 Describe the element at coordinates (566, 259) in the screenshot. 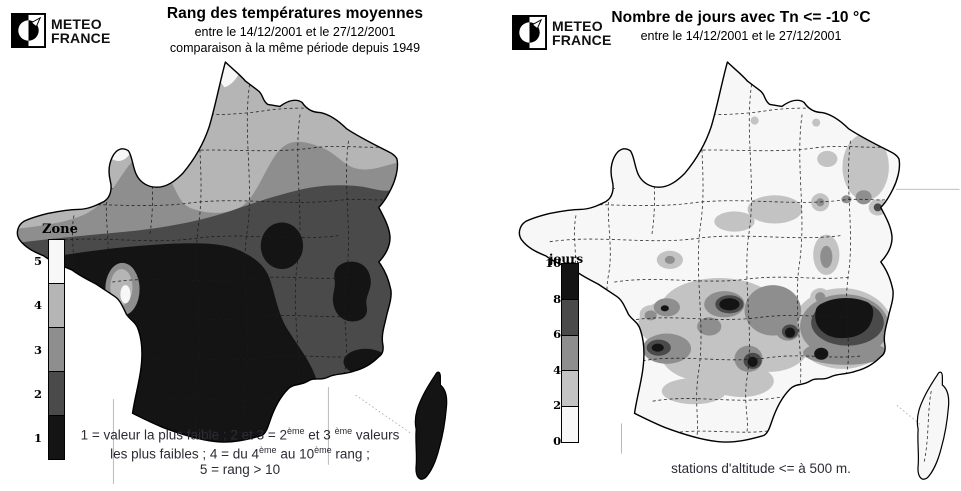

I see `jours-legend-title: jours` at that location.